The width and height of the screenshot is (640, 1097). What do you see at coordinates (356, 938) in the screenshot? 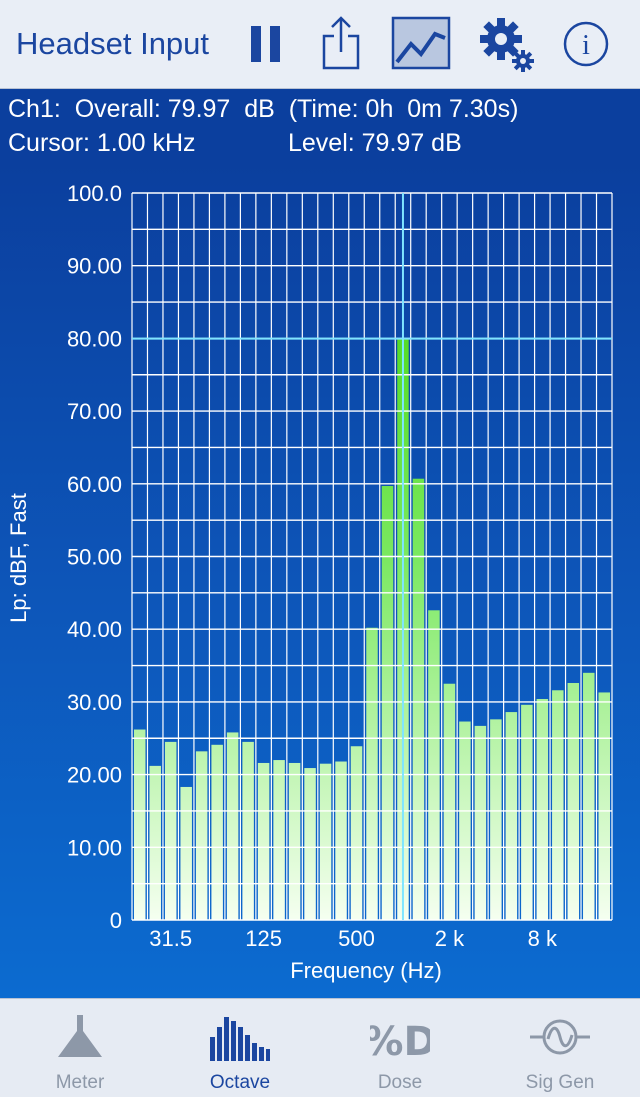
I see `x-tick-label: 500` at bounding box center [356, 938].